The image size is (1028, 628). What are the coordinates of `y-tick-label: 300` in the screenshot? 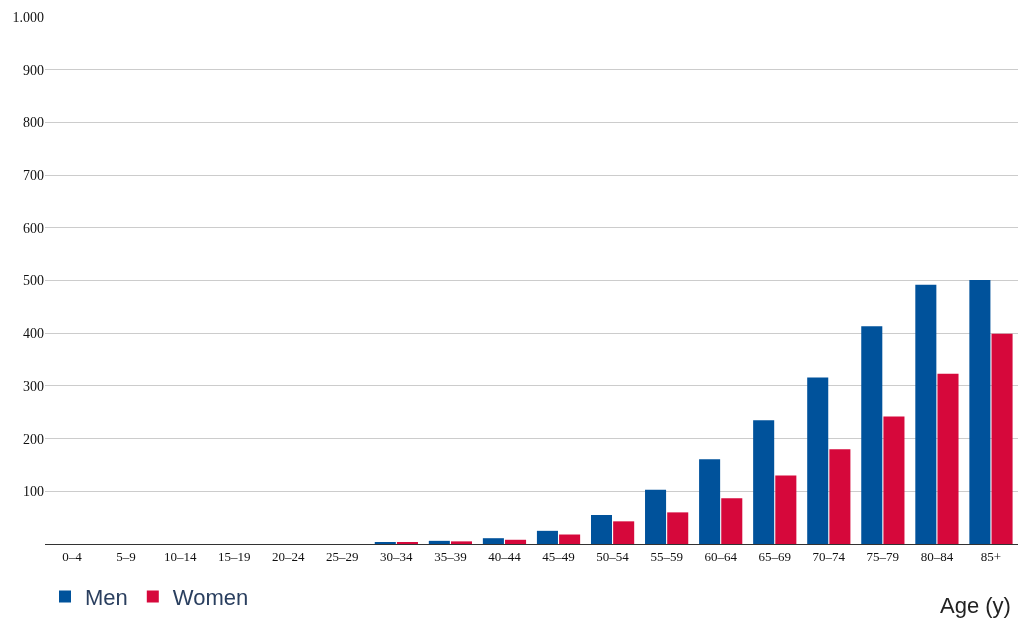 It's located at (33, 386).